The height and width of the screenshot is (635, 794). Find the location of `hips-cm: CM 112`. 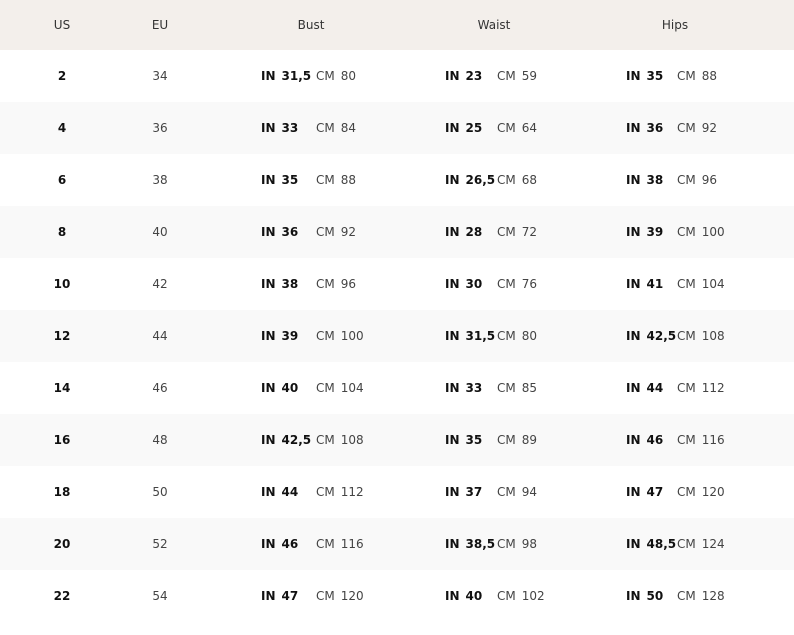

hips-cm: CM 112 is located at coordinates (701, 388).